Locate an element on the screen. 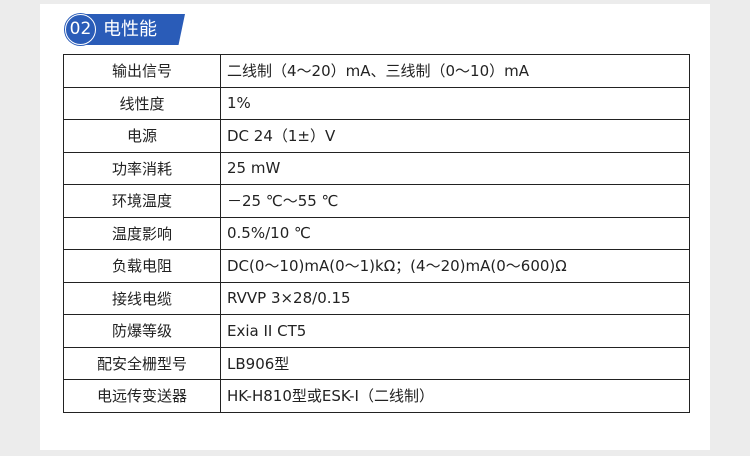 The height and width of the screenshot is (456, 750). spec-label: 防爆等级 is located at coordinates (142, 331).